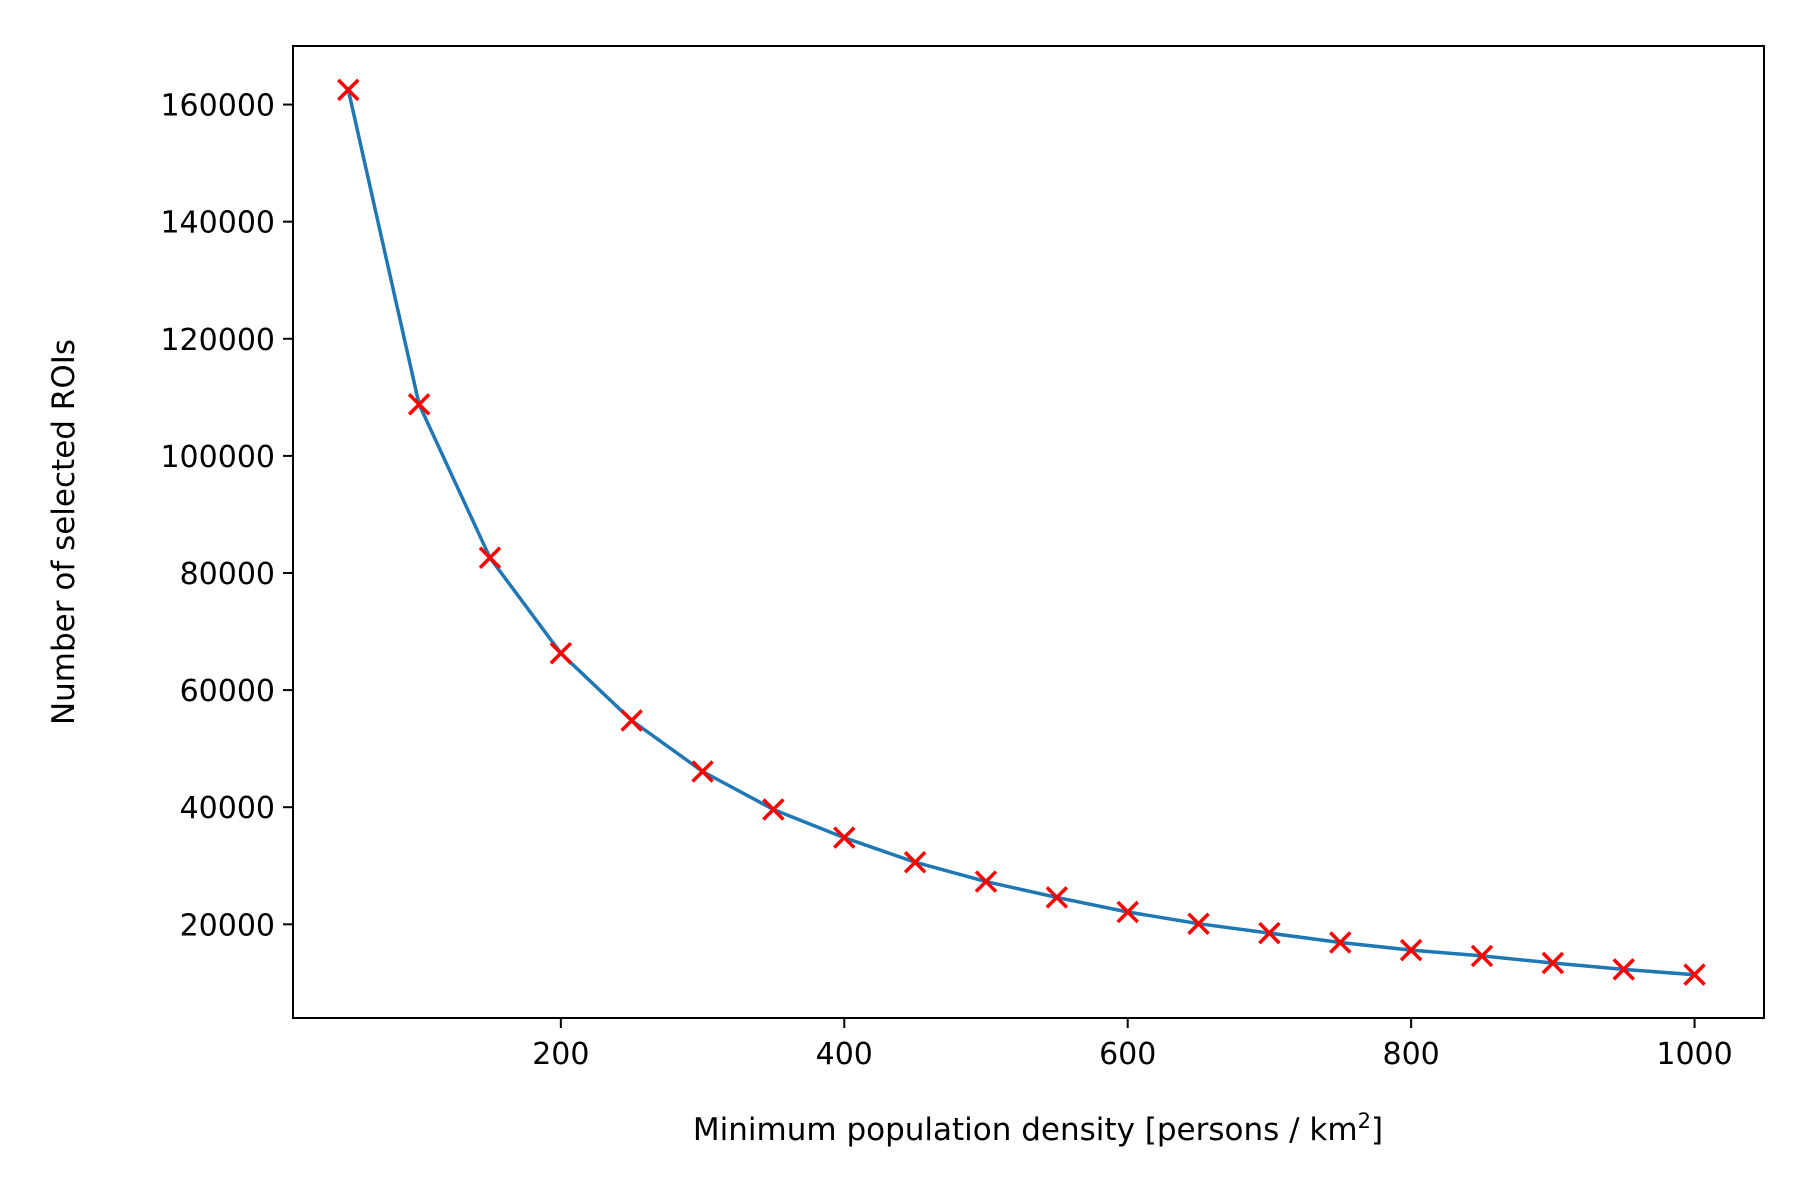  I want to click on x-tick-label: 600, so click(1127, 1054).